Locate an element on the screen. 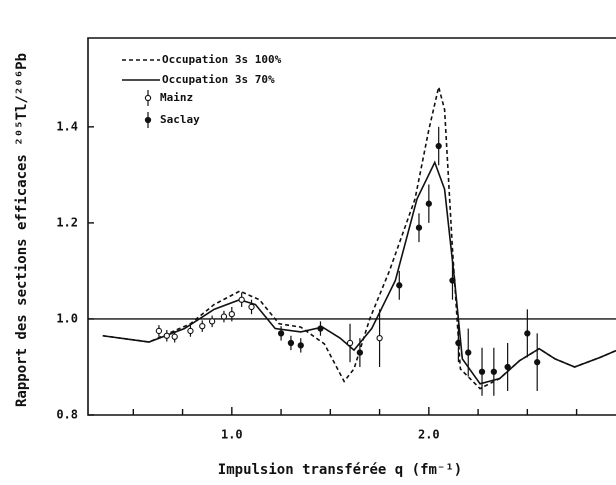 The image size is (616, 485). y-tick-label: 1.4 is located at coordinates (67, 126).